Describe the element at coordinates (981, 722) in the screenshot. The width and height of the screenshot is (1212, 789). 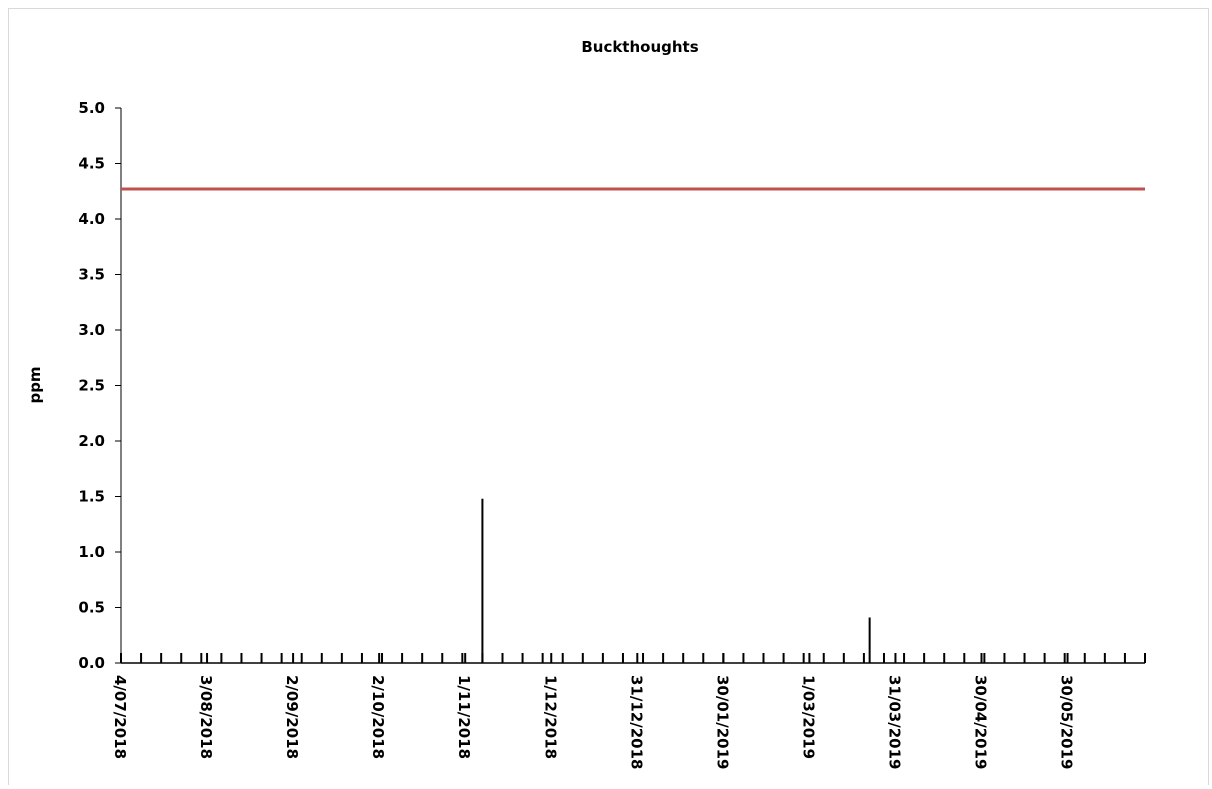
I see `x-tick-label: 30/04/2019` at that location.